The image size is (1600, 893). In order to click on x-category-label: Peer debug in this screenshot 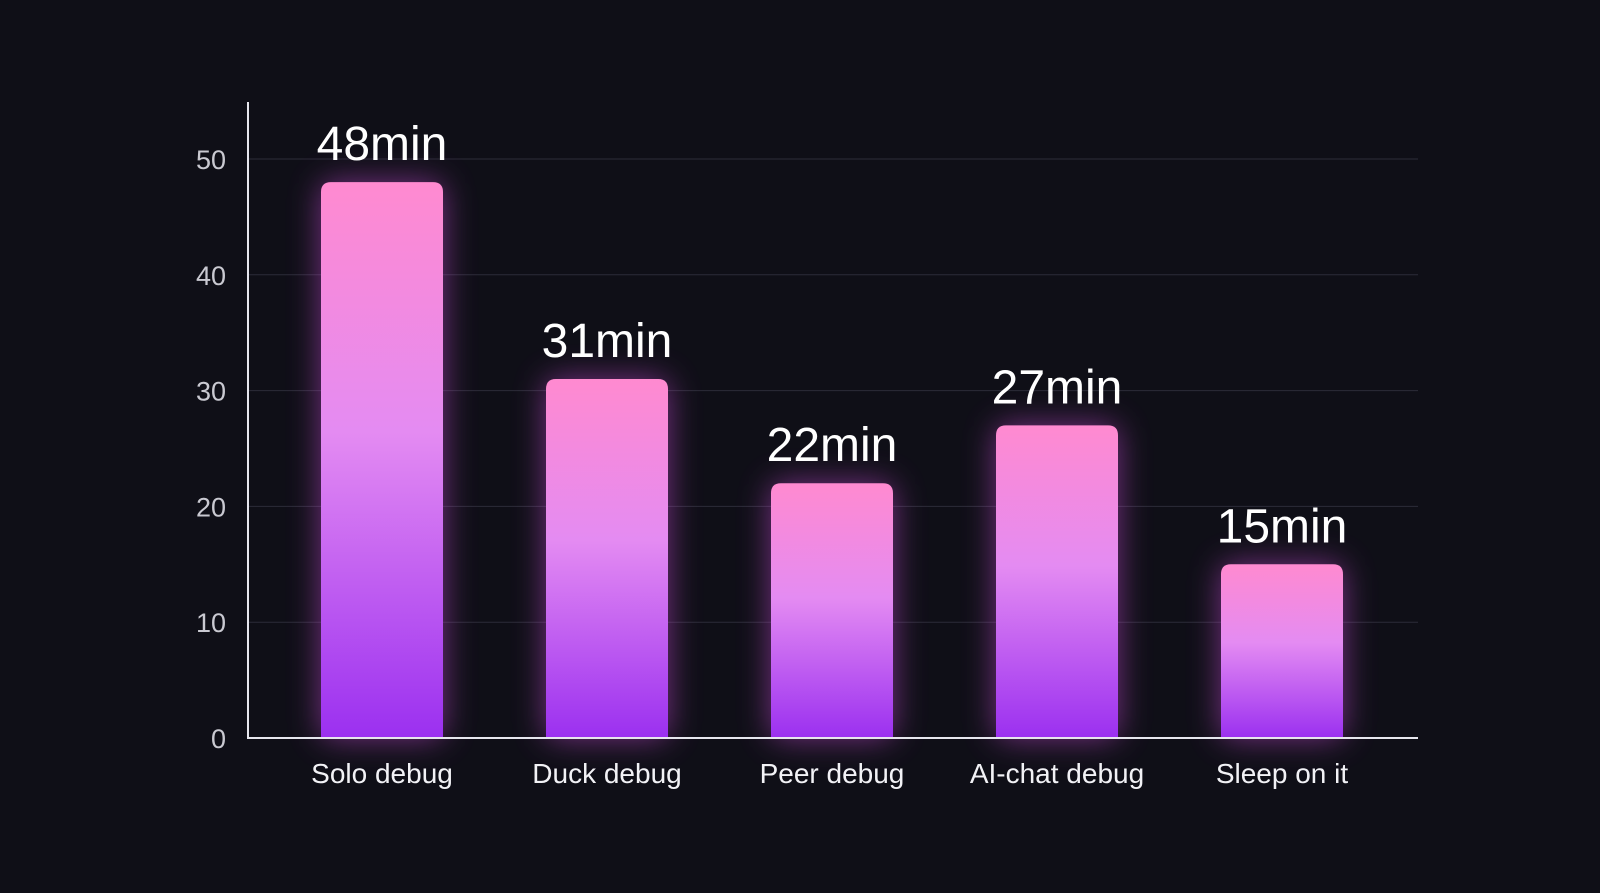, I will do `click(832, 773)`.